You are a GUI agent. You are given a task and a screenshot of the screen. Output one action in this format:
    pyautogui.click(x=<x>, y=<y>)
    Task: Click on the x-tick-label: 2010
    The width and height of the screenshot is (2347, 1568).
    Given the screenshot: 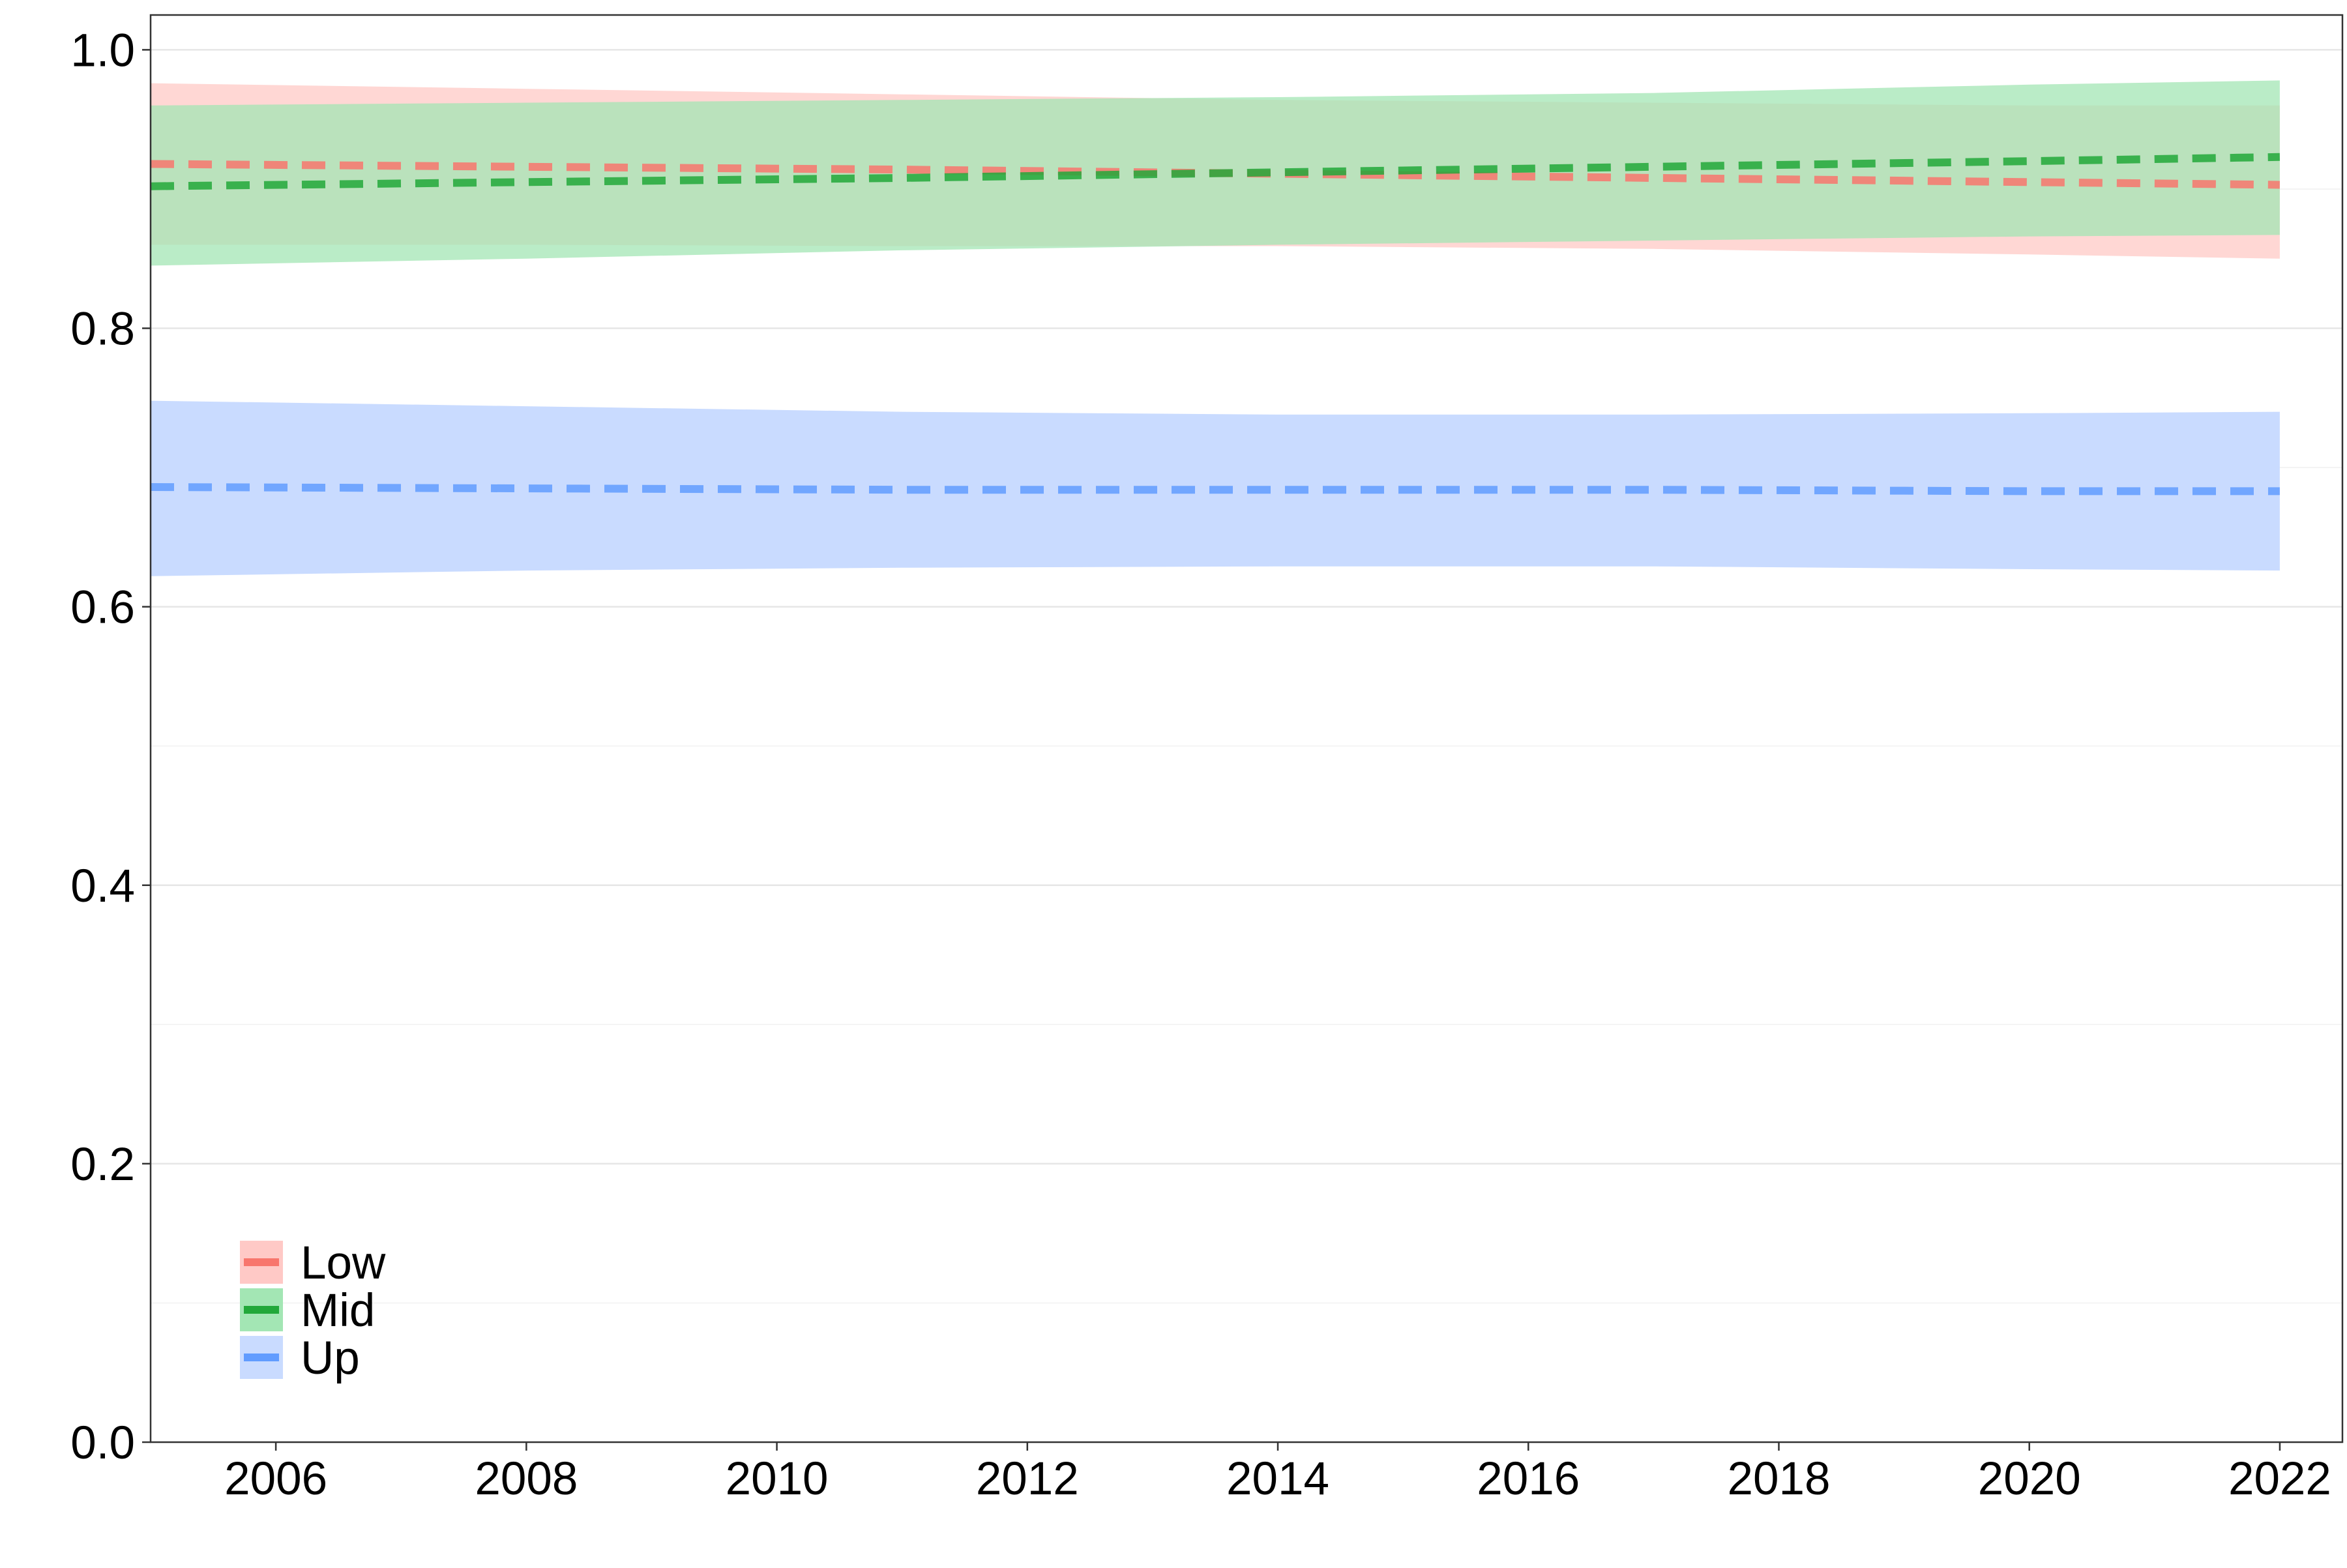 What is the action you would take?
    pyautogui.click(x=777, y=1479)
    